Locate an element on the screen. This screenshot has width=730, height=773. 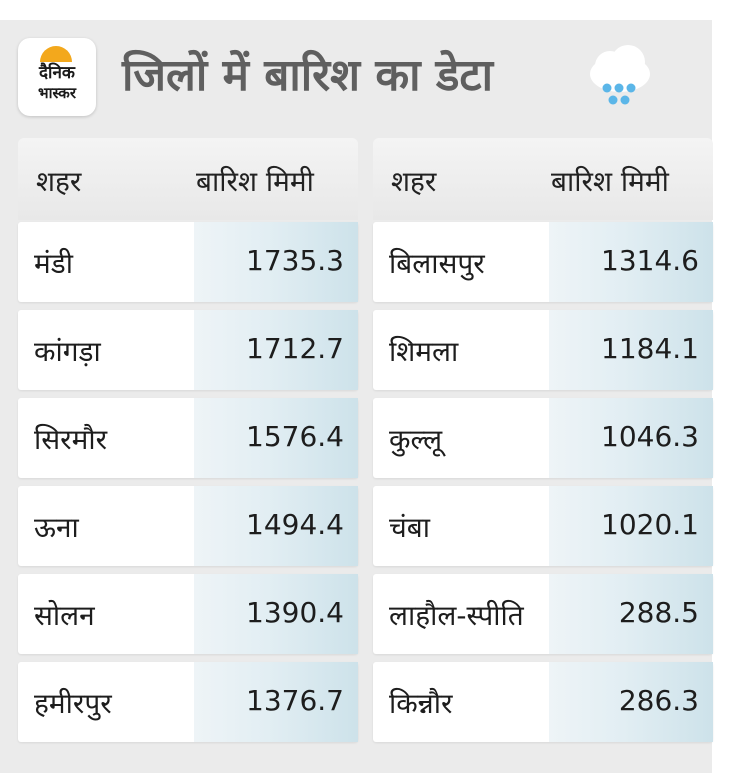
rainfall-cell: 1020.1 is located at coordinates (631, 526).